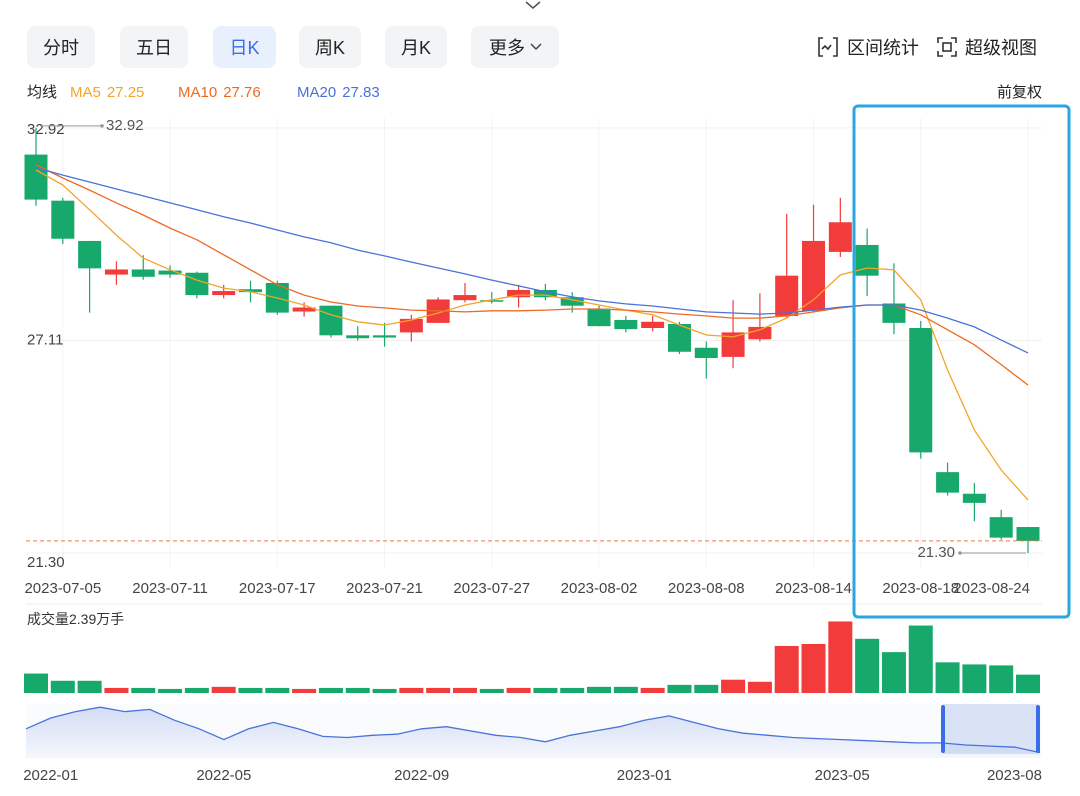 This screenshot has height=796, width=1080. I want to click on annotation-dot, so click(960, 553).